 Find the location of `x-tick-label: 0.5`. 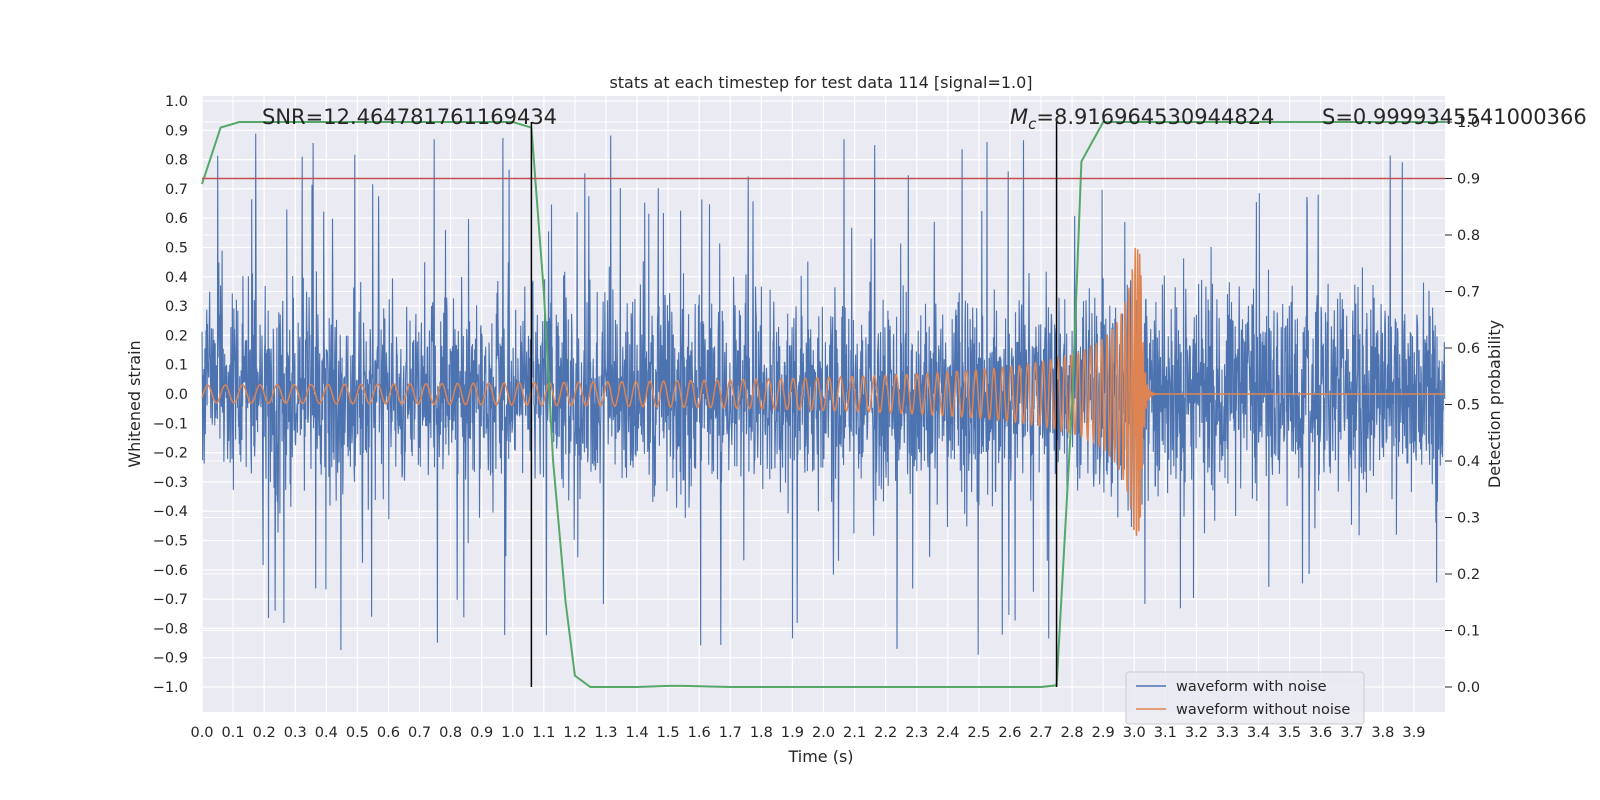

x-tick-label: 0.5 is located at coordinates (357, 733).